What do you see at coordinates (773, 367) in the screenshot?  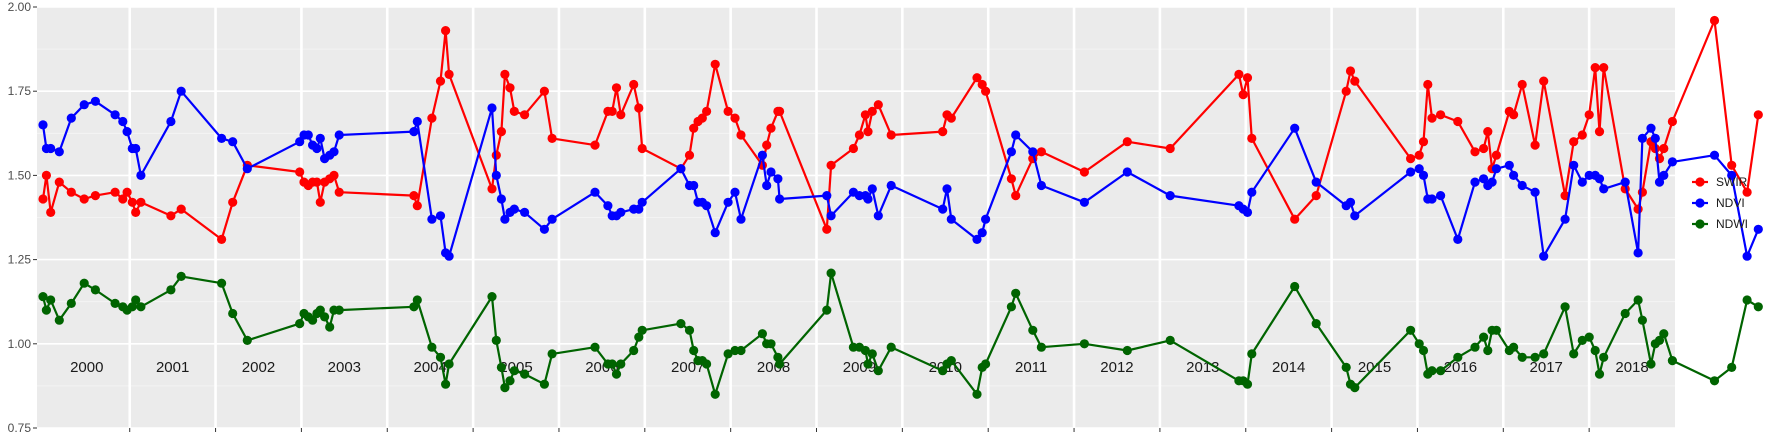 I see `year-label: 2008` at bounding box center [773, 367].